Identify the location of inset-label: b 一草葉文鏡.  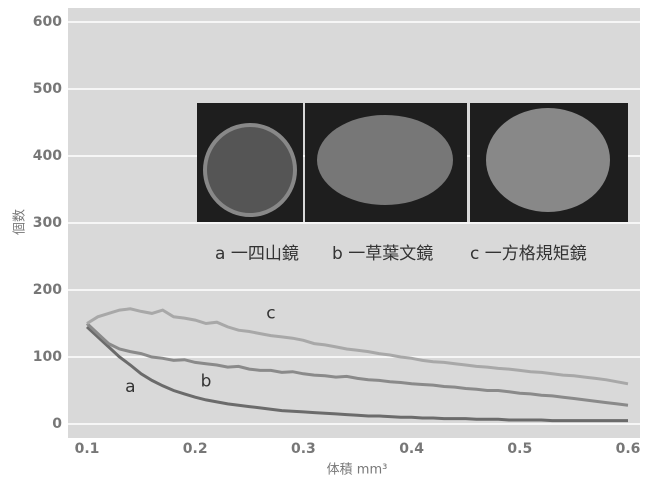
(382, 254).